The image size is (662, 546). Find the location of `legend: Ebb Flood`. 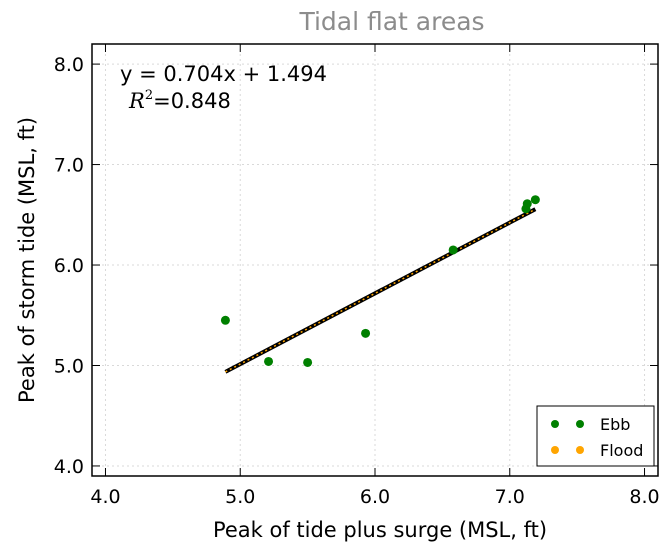

legend: Ebb Flood is located at coordinates (595, 436).